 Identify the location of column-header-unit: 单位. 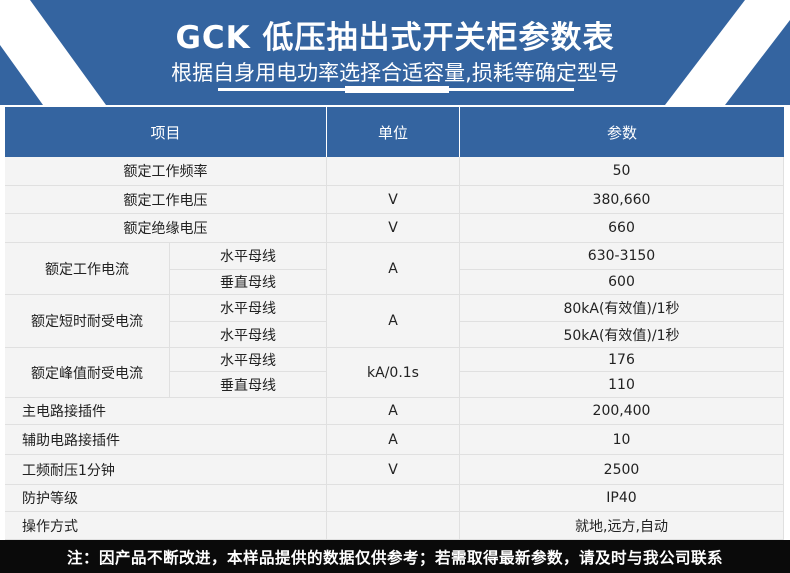
(393, 132).